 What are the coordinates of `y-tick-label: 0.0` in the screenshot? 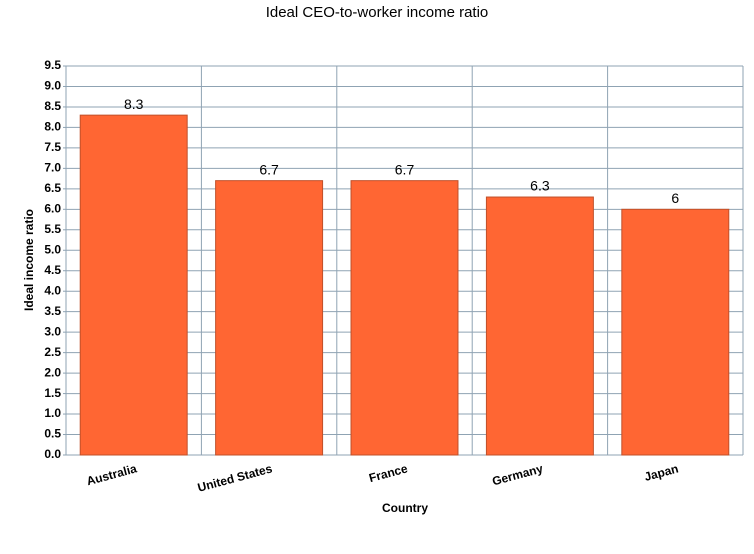 It's located at (52, 454).